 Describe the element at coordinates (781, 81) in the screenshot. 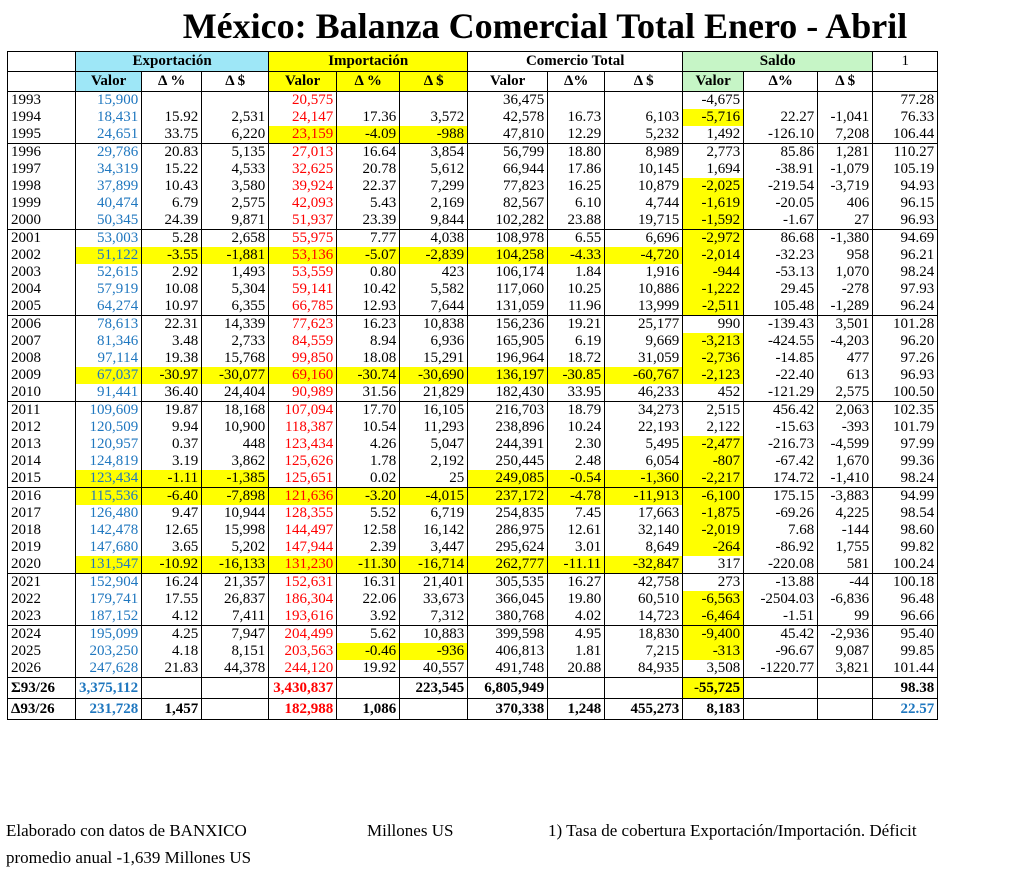

I see `sub-header-sal-pct: Δ%` at that location.